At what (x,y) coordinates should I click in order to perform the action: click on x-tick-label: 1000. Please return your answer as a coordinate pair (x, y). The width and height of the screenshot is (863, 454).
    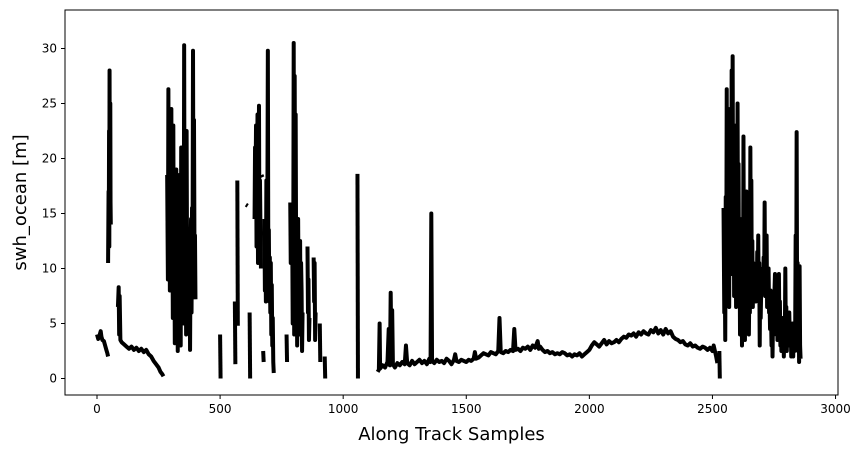
    Looking at the image, I should click on (343, 409).